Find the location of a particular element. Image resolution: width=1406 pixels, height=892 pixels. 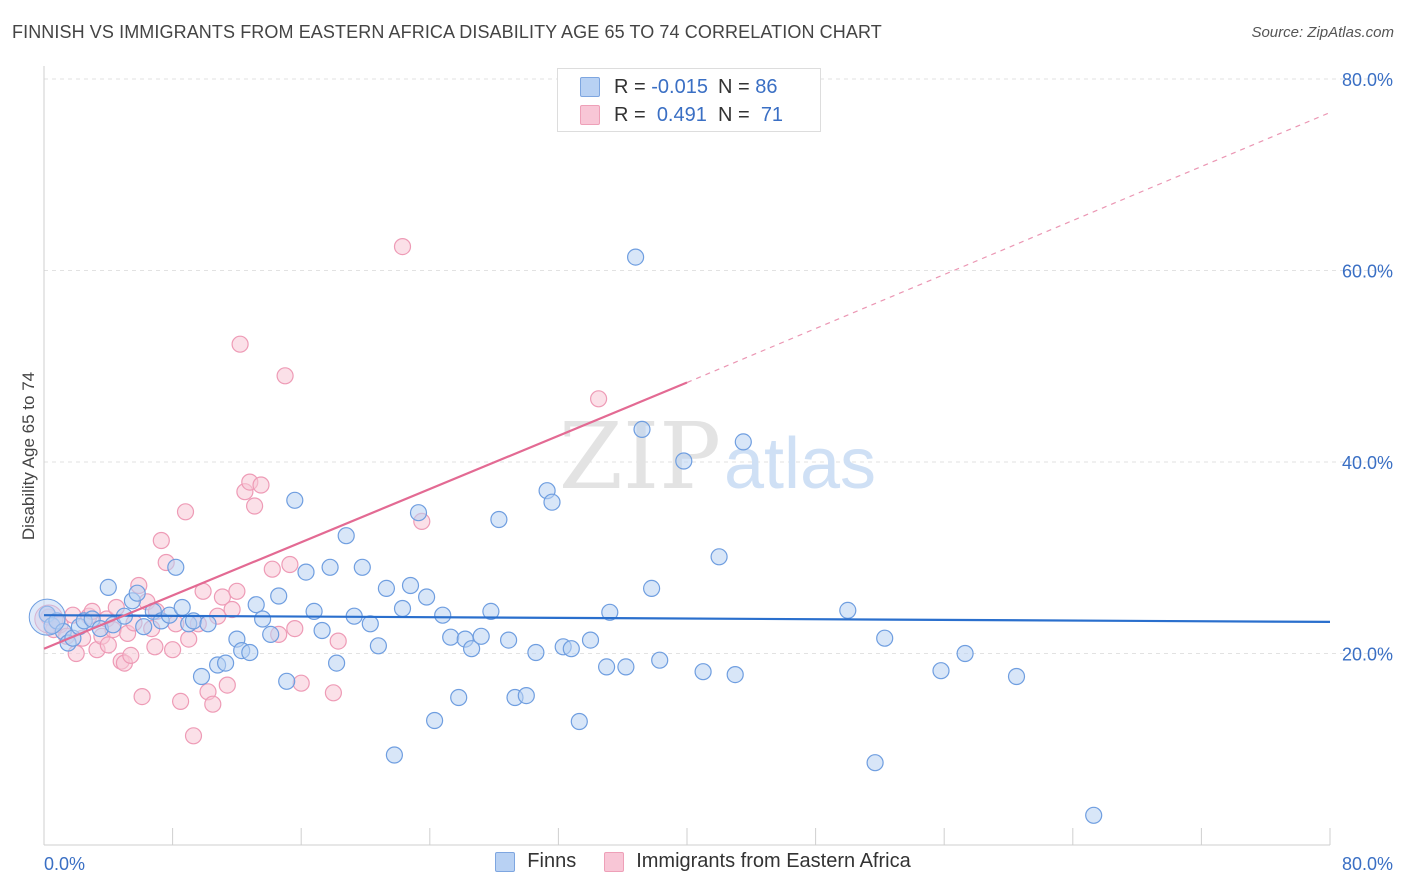

series-legend: Finns Immigrants from Eastern Africa is located at coordinates (703, 861).